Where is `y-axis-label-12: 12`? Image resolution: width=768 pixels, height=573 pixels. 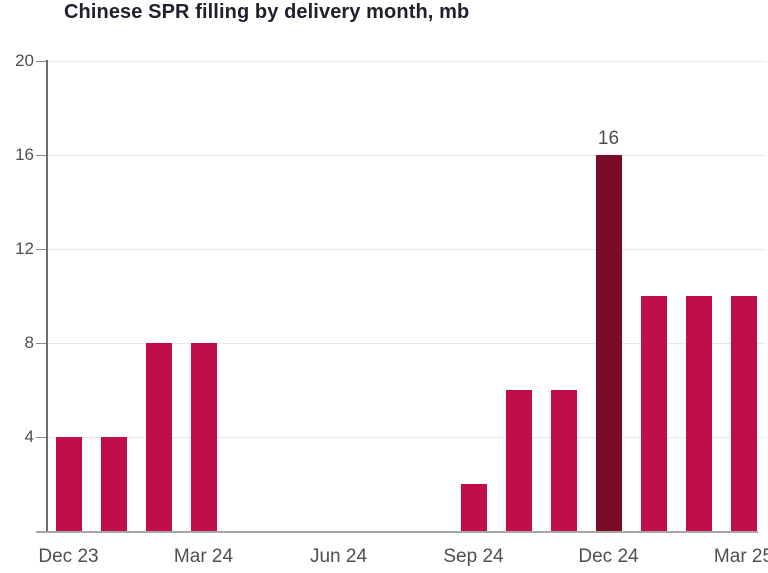
y-axis-label-12: 12 is located at coordinates (24, 248).